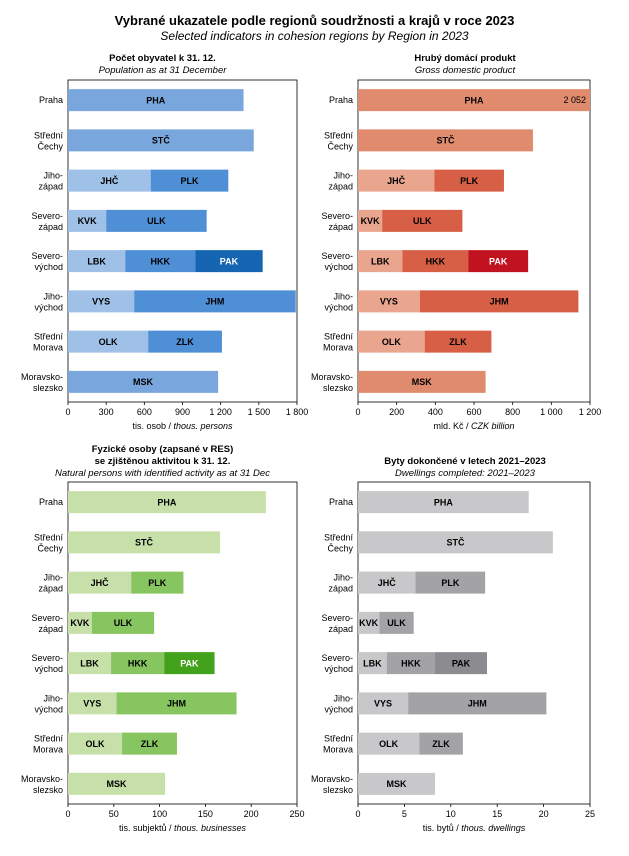 The image size is (629, 856). I want to click on bar-segment-hkk, so click(160, 261).